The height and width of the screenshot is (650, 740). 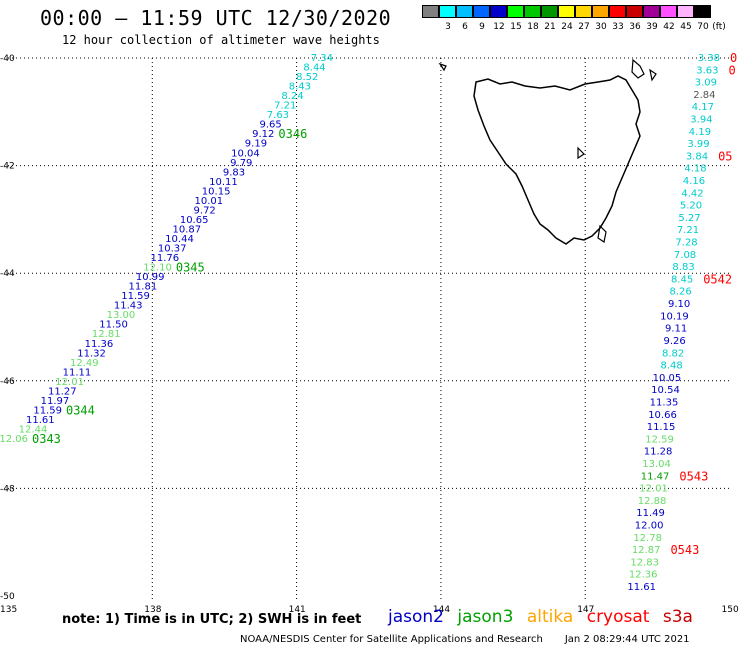 I want to click on colorbar-label: 12, so click(x=499, y=27).